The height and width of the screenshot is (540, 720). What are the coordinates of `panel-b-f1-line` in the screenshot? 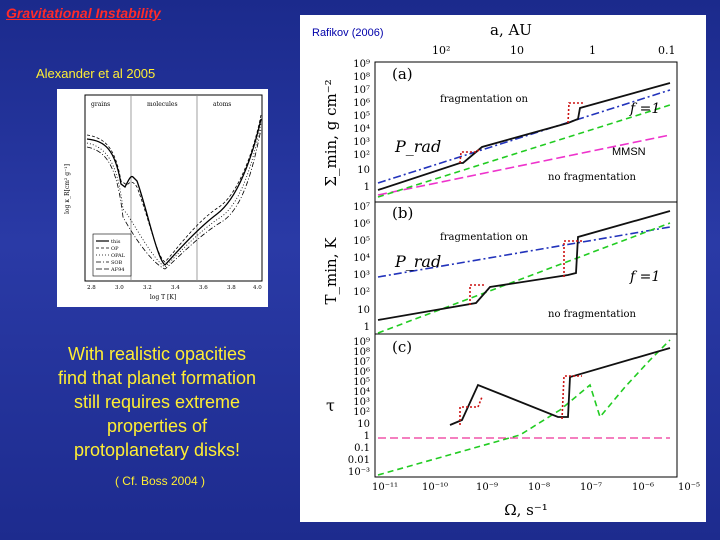 It's located at (524, 252).